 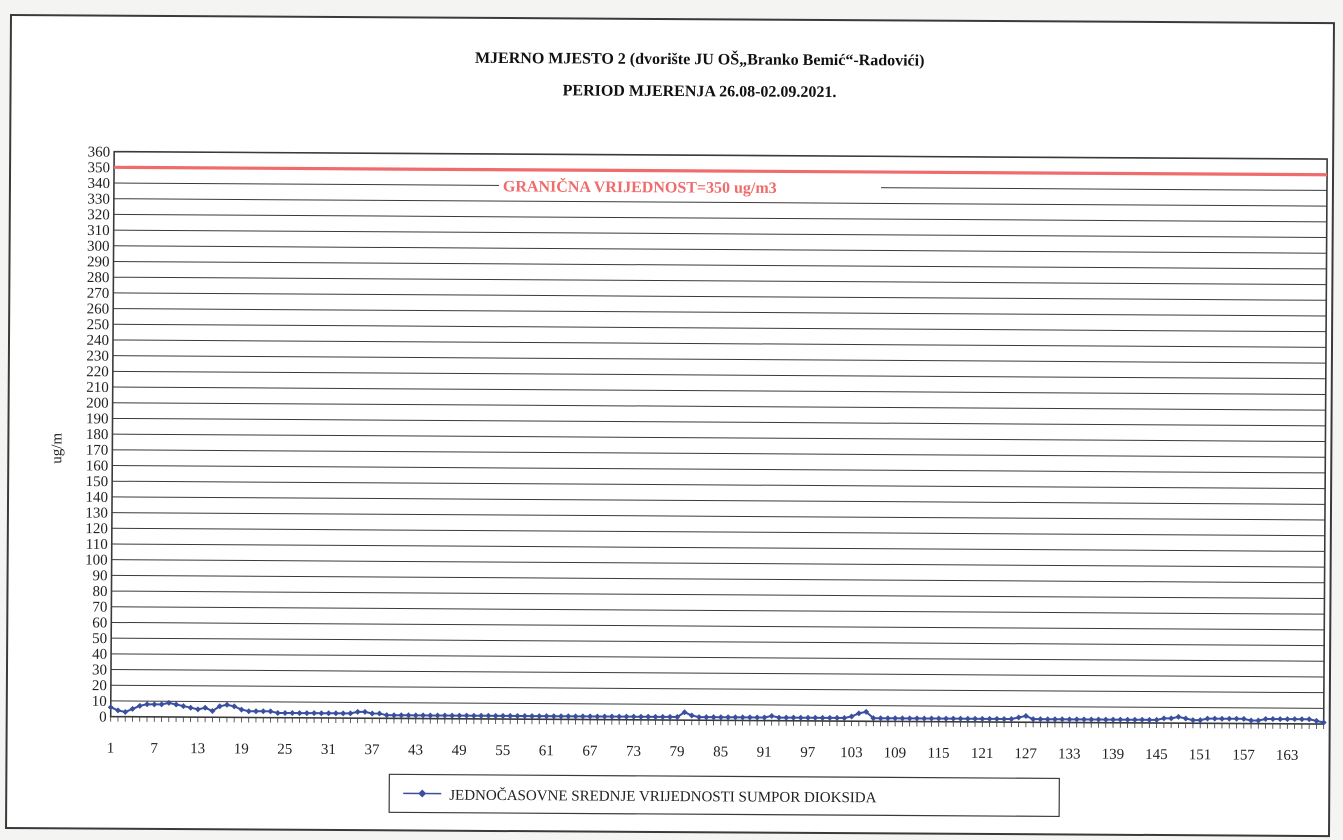 I want to click on y-tick-label: 330, so click(x=98, y=200).